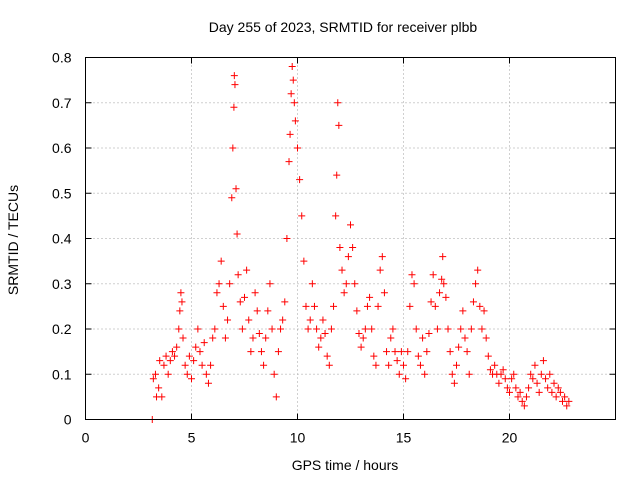  What do you see at coordinates (62, 284) in the screenshot?
I see `y-tick-label: 0.3` at bounding box center [62, 284].